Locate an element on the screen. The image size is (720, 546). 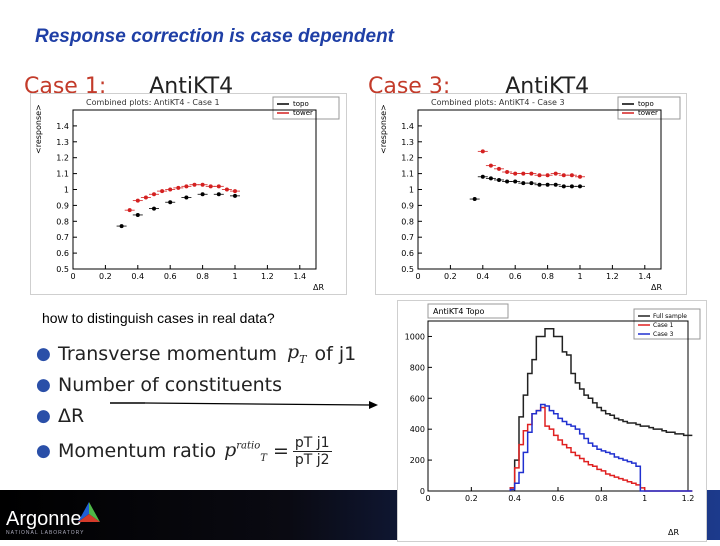
case1-ylabel: <response> is located at coordinates (38, 129).